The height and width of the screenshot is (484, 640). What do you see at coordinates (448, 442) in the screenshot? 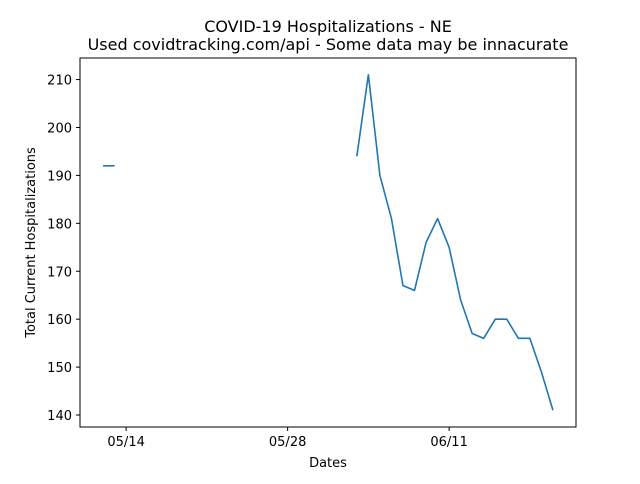
I see `x-tick-label: 06/11` at bounding box center [448, 442].